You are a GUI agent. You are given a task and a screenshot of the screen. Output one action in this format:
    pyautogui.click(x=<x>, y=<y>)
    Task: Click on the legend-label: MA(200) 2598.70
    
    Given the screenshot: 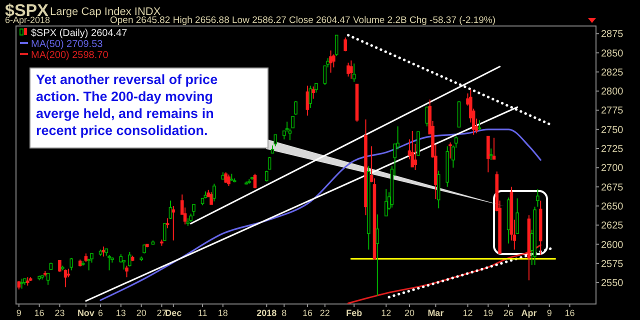 What is the action you would take?
    pyautogui.click(x=70, y=55)
    